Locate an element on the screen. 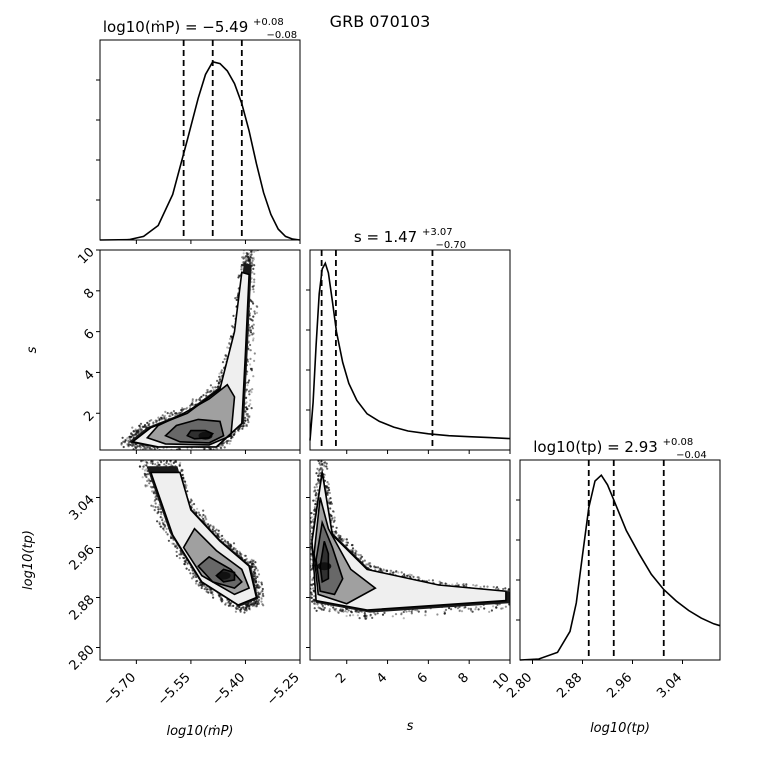  tp-title-upper: +0.08 is located at coordinates (678, 442).